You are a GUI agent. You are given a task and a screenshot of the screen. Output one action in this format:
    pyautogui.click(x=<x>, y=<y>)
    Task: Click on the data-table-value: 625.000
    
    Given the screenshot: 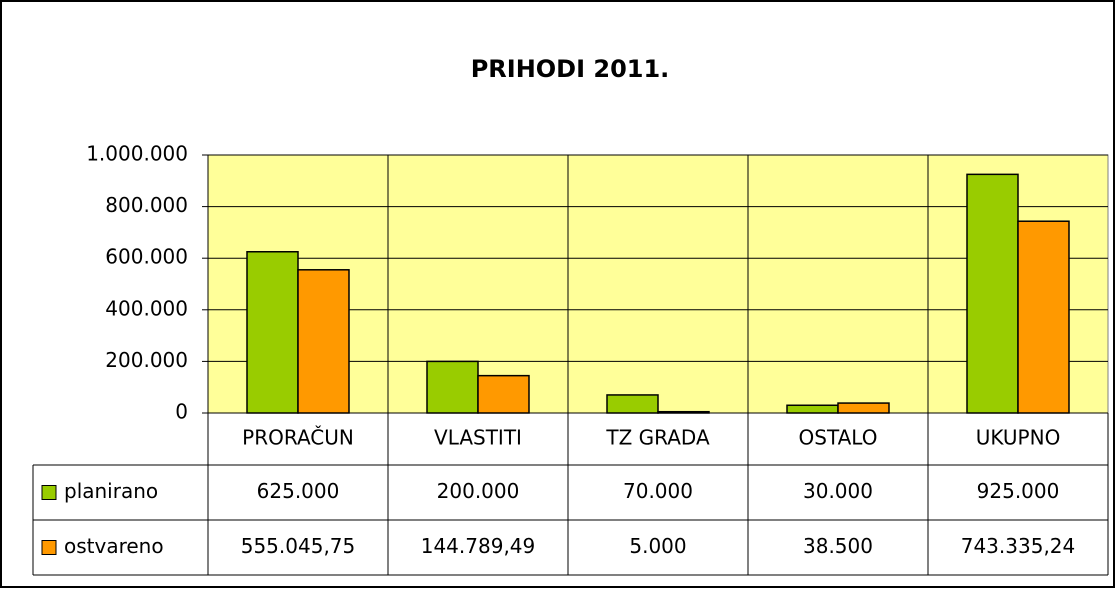 What is the action you would take?
    pyautogui.click(x=298, y=491)
    